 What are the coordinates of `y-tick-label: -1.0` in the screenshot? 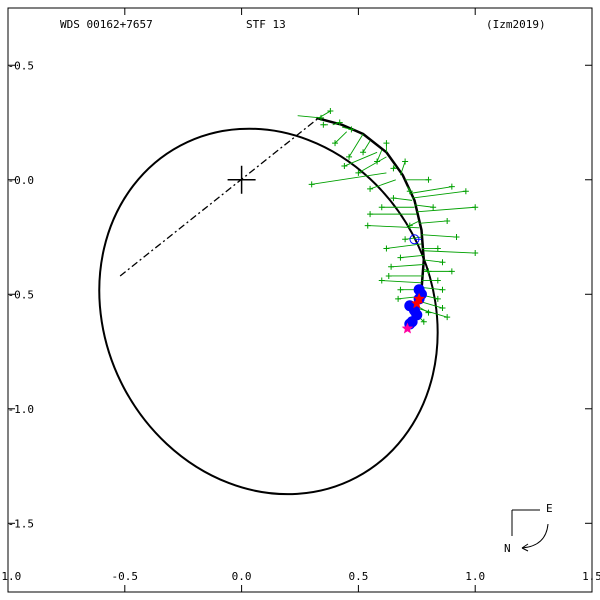 It's located at (21, 409).